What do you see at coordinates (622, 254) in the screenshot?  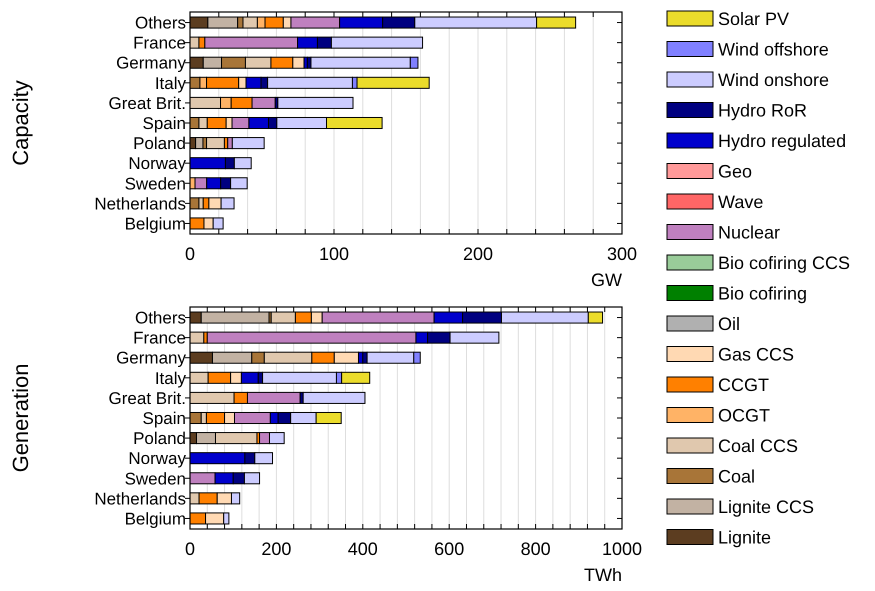 I see `x-tick-label: 300` at bounding box center [622, 254].